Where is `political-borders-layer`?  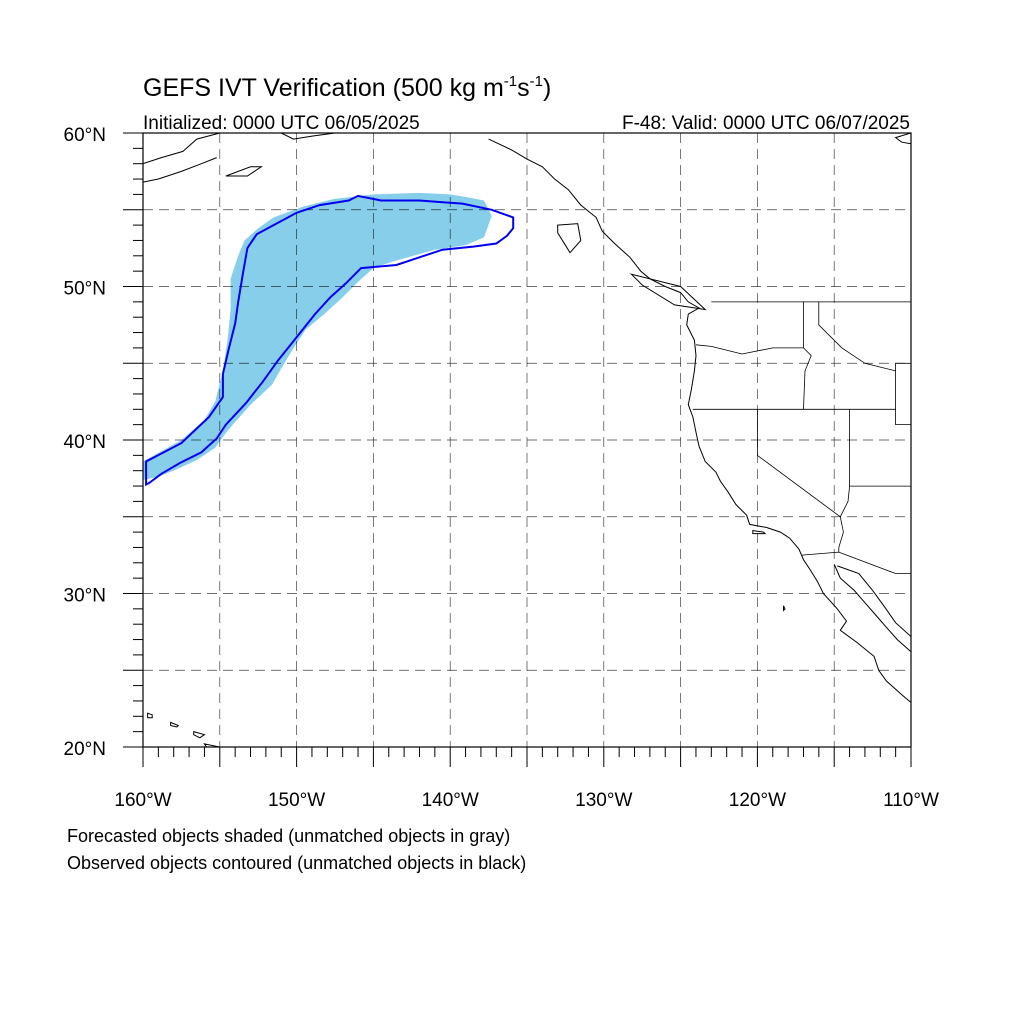
political-borders-layer is located at coordinates (801, 437).